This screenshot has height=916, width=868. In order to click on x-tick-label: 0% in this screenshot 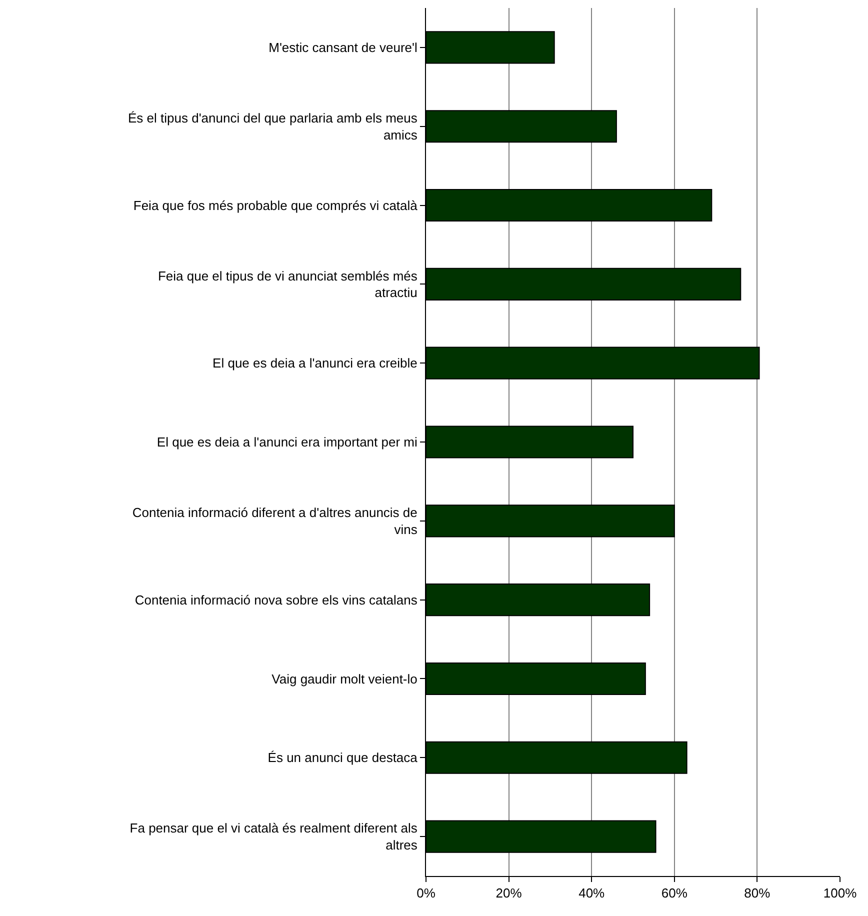, I will do `click(426, 893)`.